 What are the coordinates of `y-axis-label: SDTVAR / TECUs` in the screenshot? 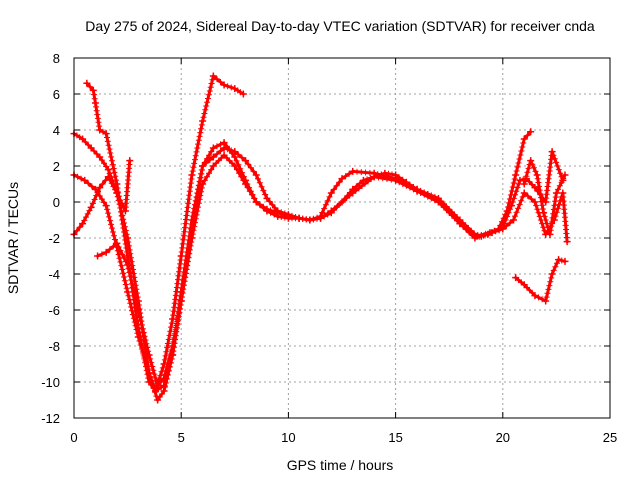 It's located at (13, 238).